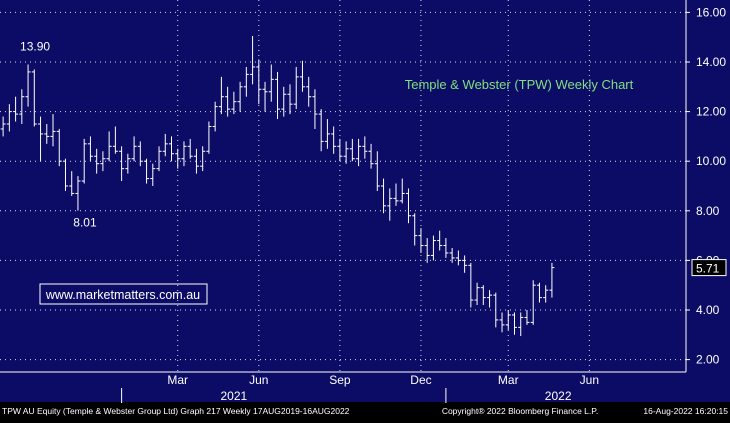 The height and width of the screenshot is (423, 730). Describe the element at coordinates (234, 396) in the screenshot. I see `x-year-label: 2021` at that location.